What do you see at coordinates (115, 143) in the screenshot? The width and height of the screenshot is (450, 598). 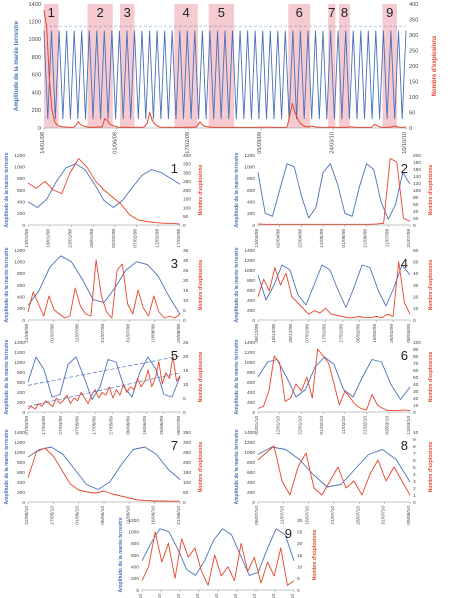 I see `x-tick-label: 01/06/08` at bounding box center [115, 143].